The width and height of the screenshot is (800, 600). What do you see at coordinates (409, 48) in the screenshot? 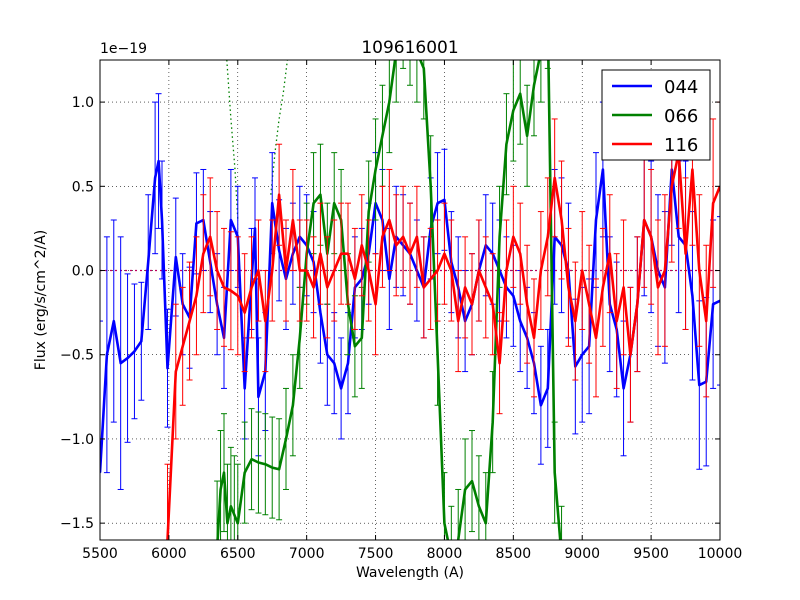
I see `chart-title: 109616001` at bounding box center [409, 48].